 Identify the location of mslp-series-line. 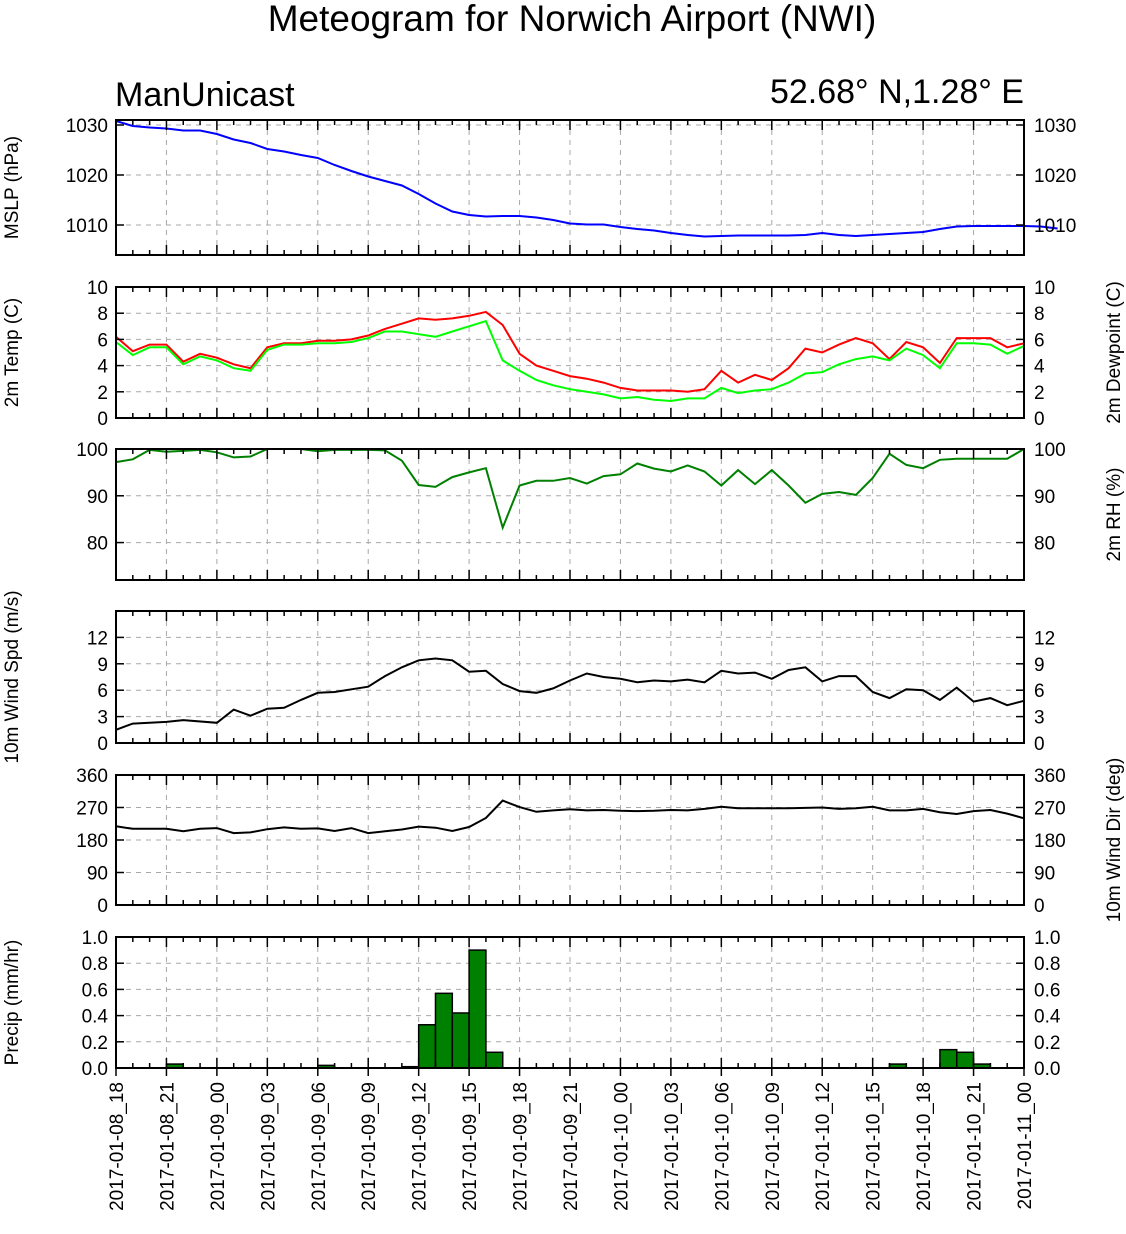
(586, 179).